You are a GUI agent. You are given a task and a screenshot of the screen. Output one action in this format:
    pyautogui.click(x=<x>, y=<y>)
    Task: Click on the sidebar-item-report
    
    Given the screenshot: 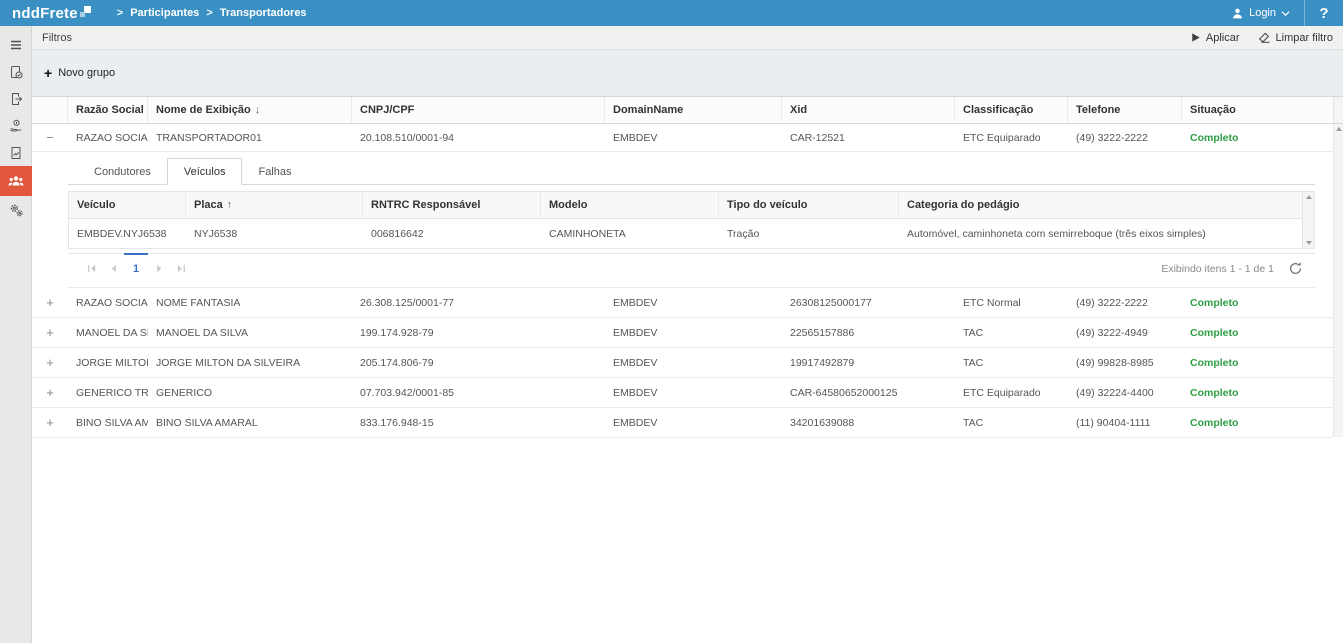 What is the action you would take?
    pyautogui.click(x=16, y=152)
    